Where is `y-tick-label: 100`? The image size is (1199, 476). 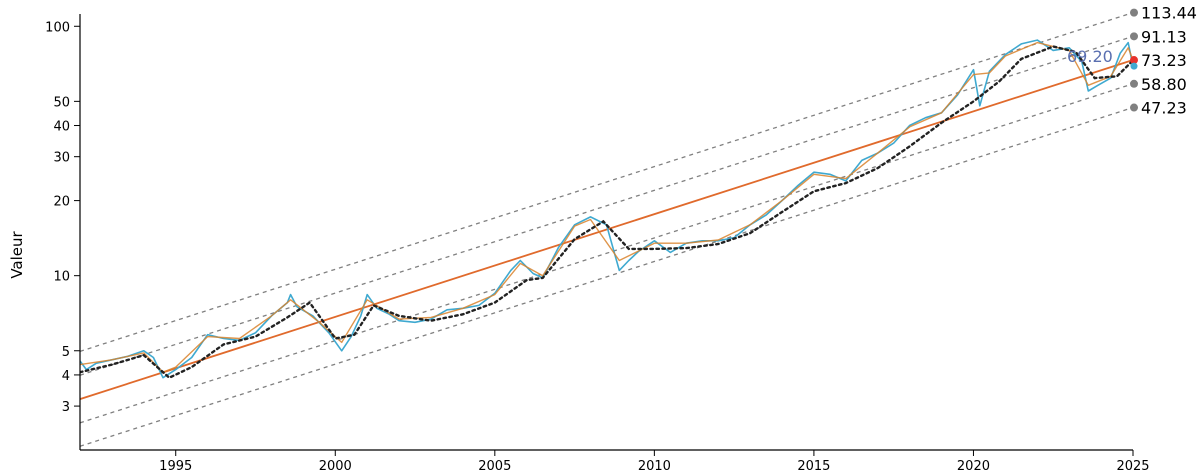 y-tick-label: 100 is located at coordinates (57, 27).